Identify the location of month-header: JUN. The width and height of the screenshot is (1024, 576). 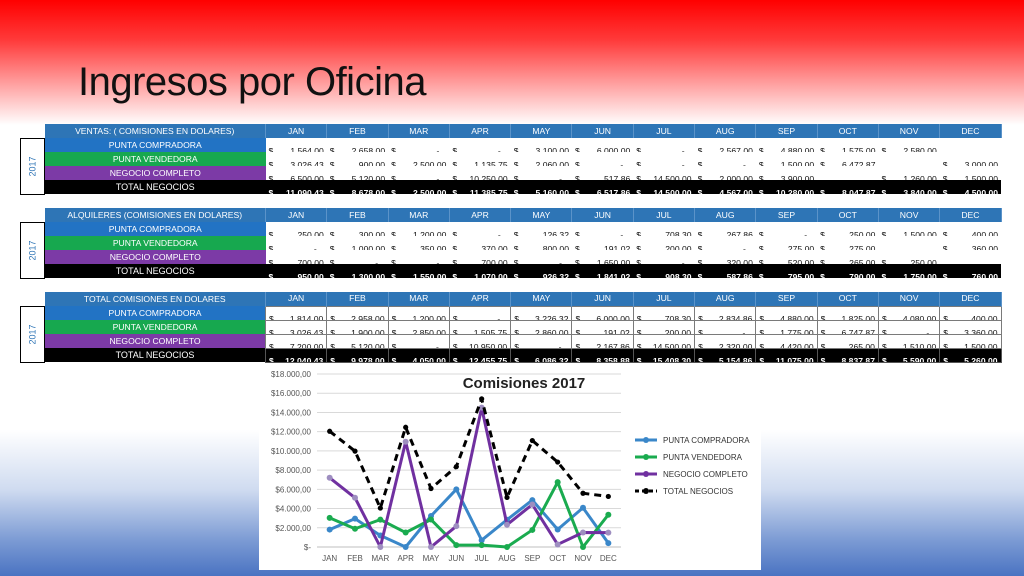
(602, 215).